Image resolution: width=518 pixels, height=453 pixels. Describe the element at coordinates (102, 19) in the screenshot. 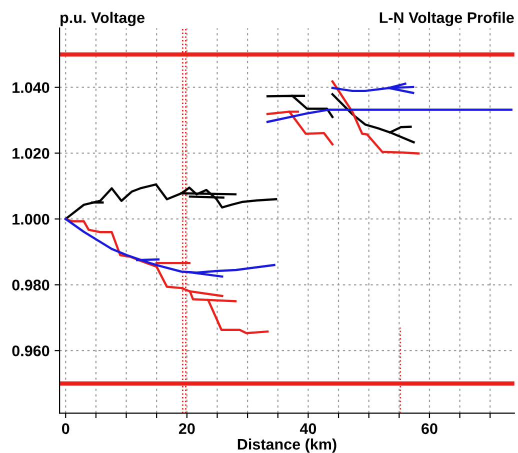

I see `y-axis-title: p.u. Voltage` at that location.